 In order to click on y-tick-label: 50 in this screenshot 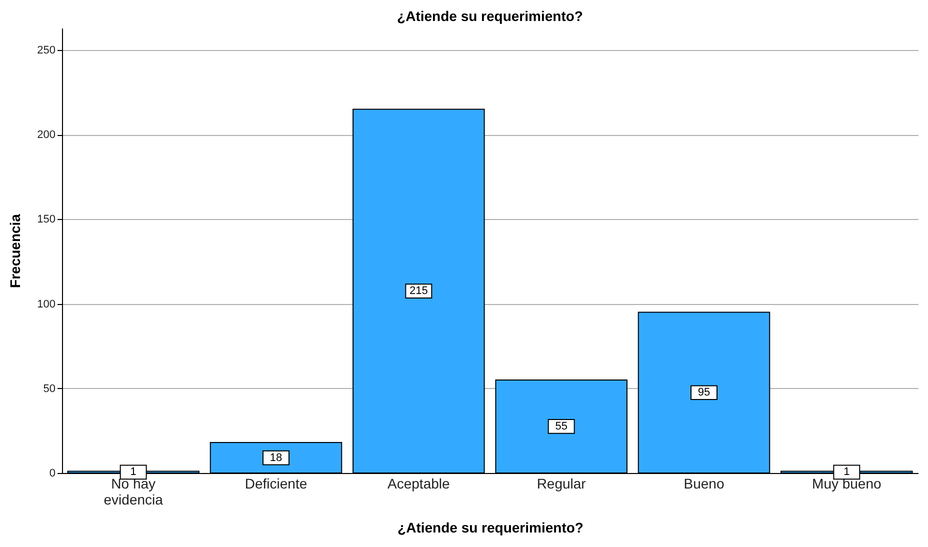, I will do `click(49, 388)`.